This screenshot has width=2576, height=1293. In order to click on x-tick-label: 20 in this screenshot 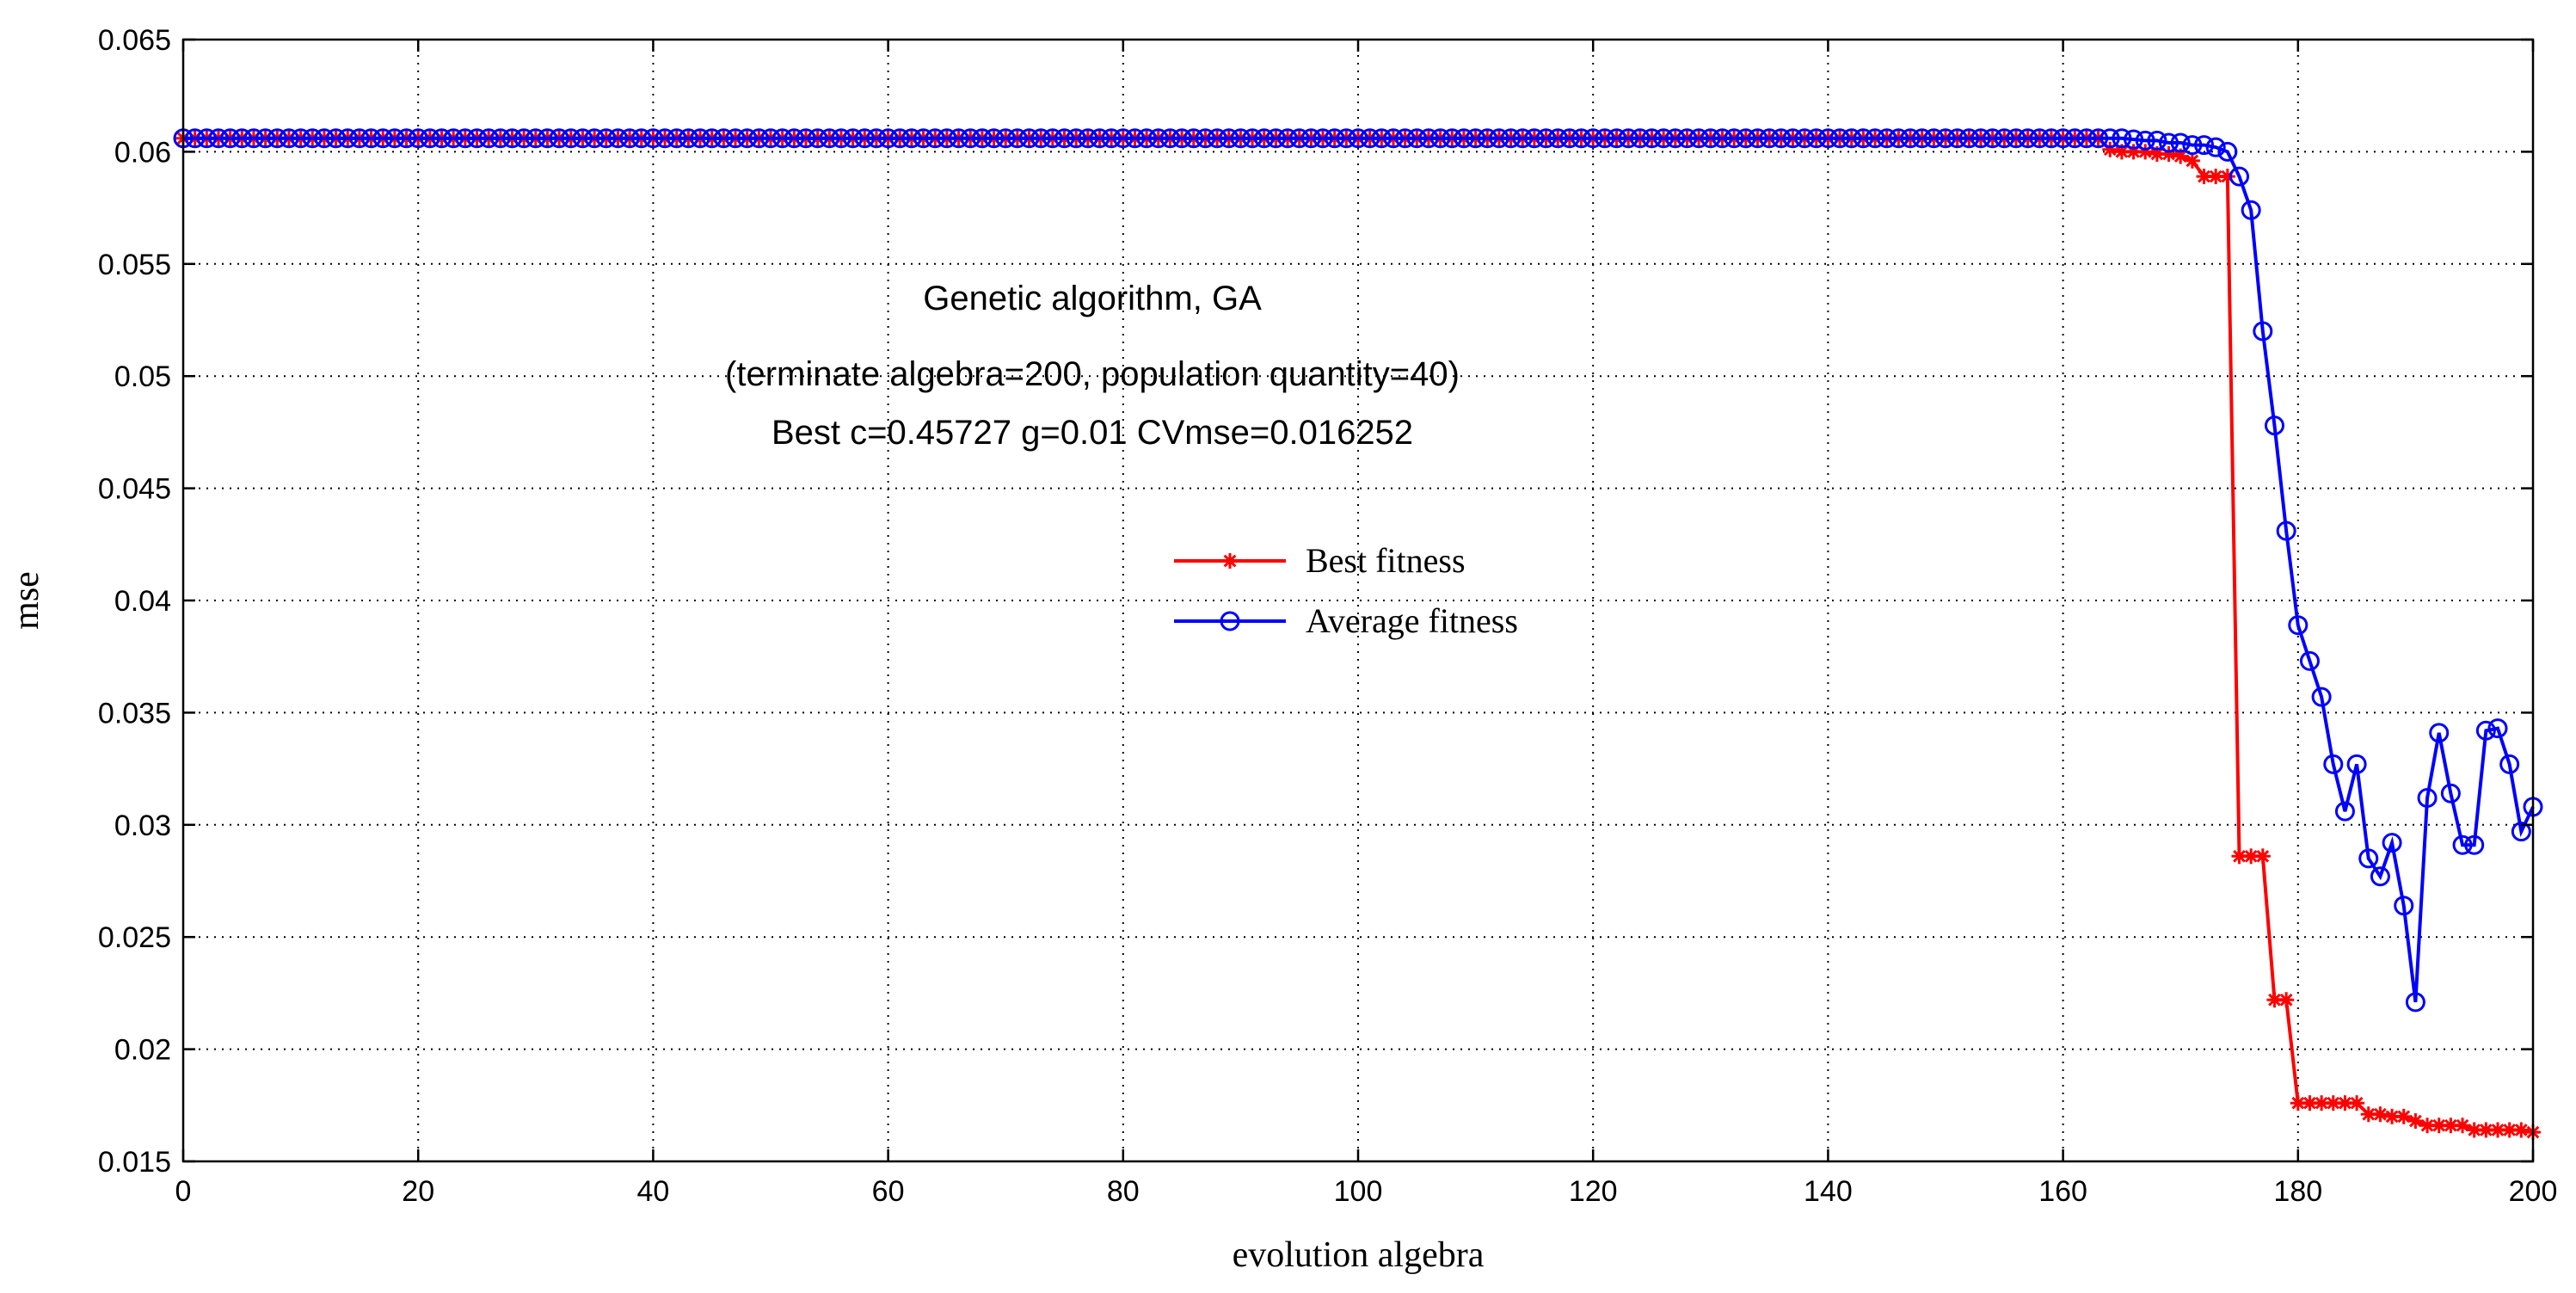, I will do `click(418, 1191)`.